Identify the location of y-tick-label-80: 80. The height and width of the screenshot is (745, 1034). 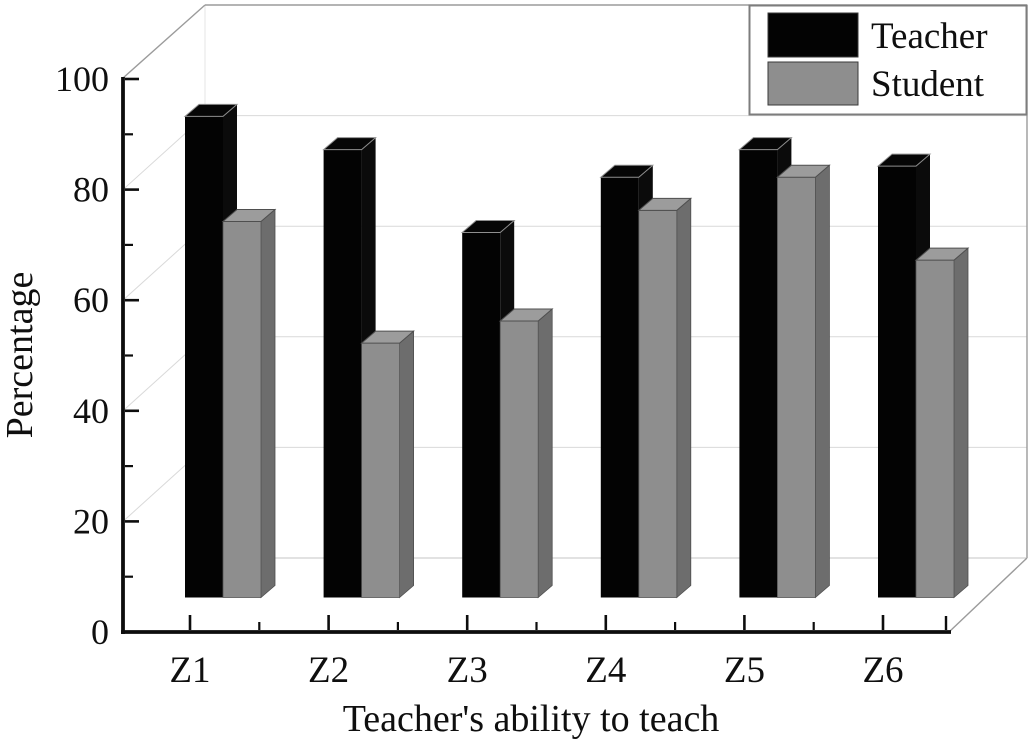
(91, 190).